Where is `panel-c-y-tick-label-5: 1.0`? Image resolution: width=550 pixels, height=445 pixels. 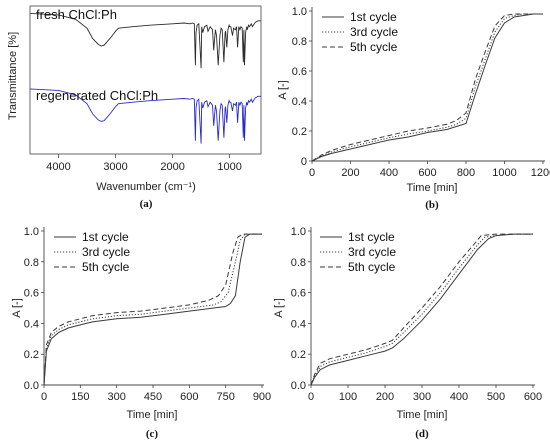
panel-c-y-tick-label-5: 1.0 is located at coordinates (31, 232).